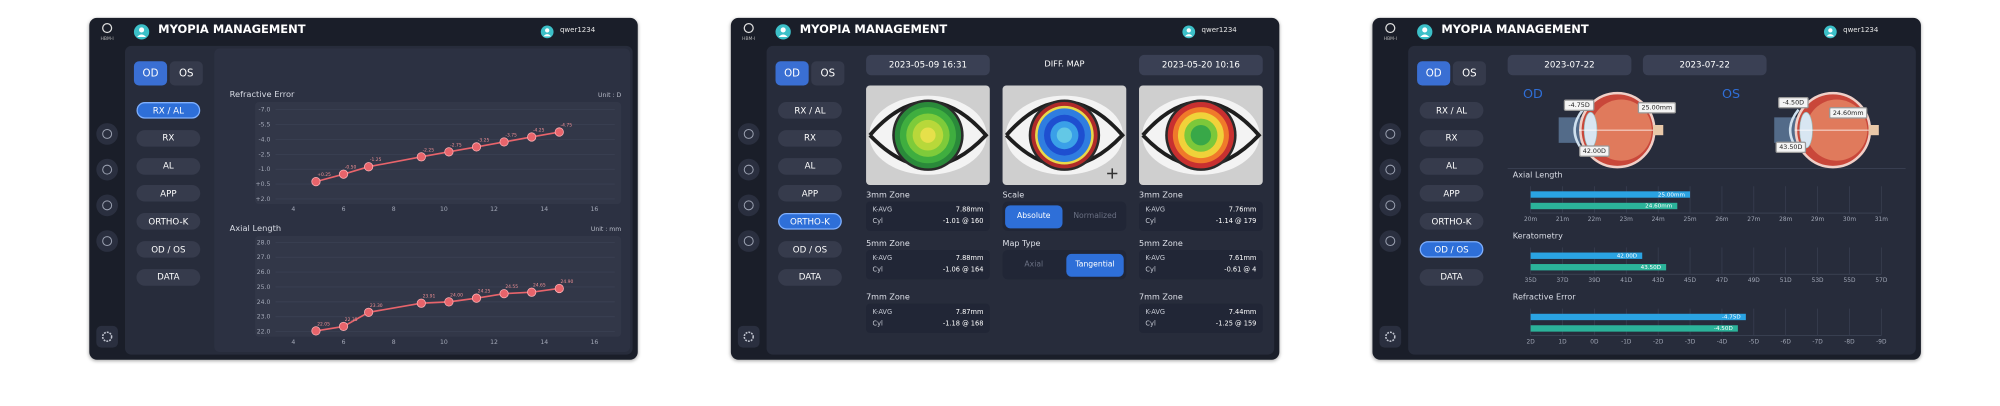 This screenshot has width=2000, height=406. I want to click on toggle-option: Absolute, so click(1034, 216).